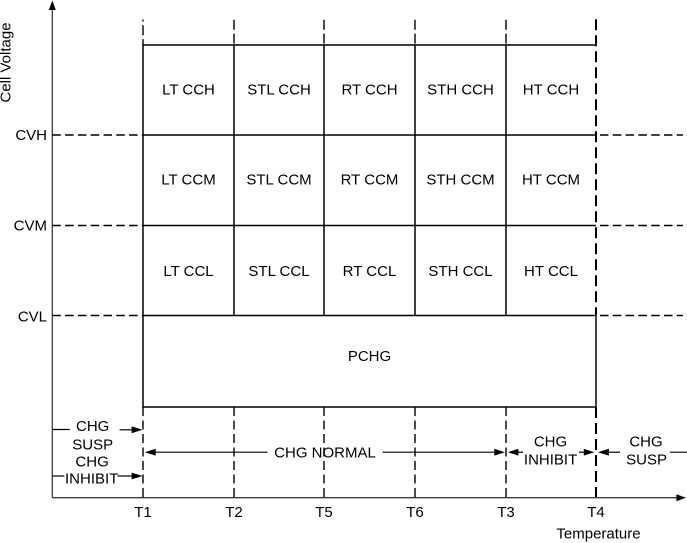  What do you see at coordinates (598, 534) in the screenshot?
I see `svg-text: Temperature` at bounding box center [598, 534].